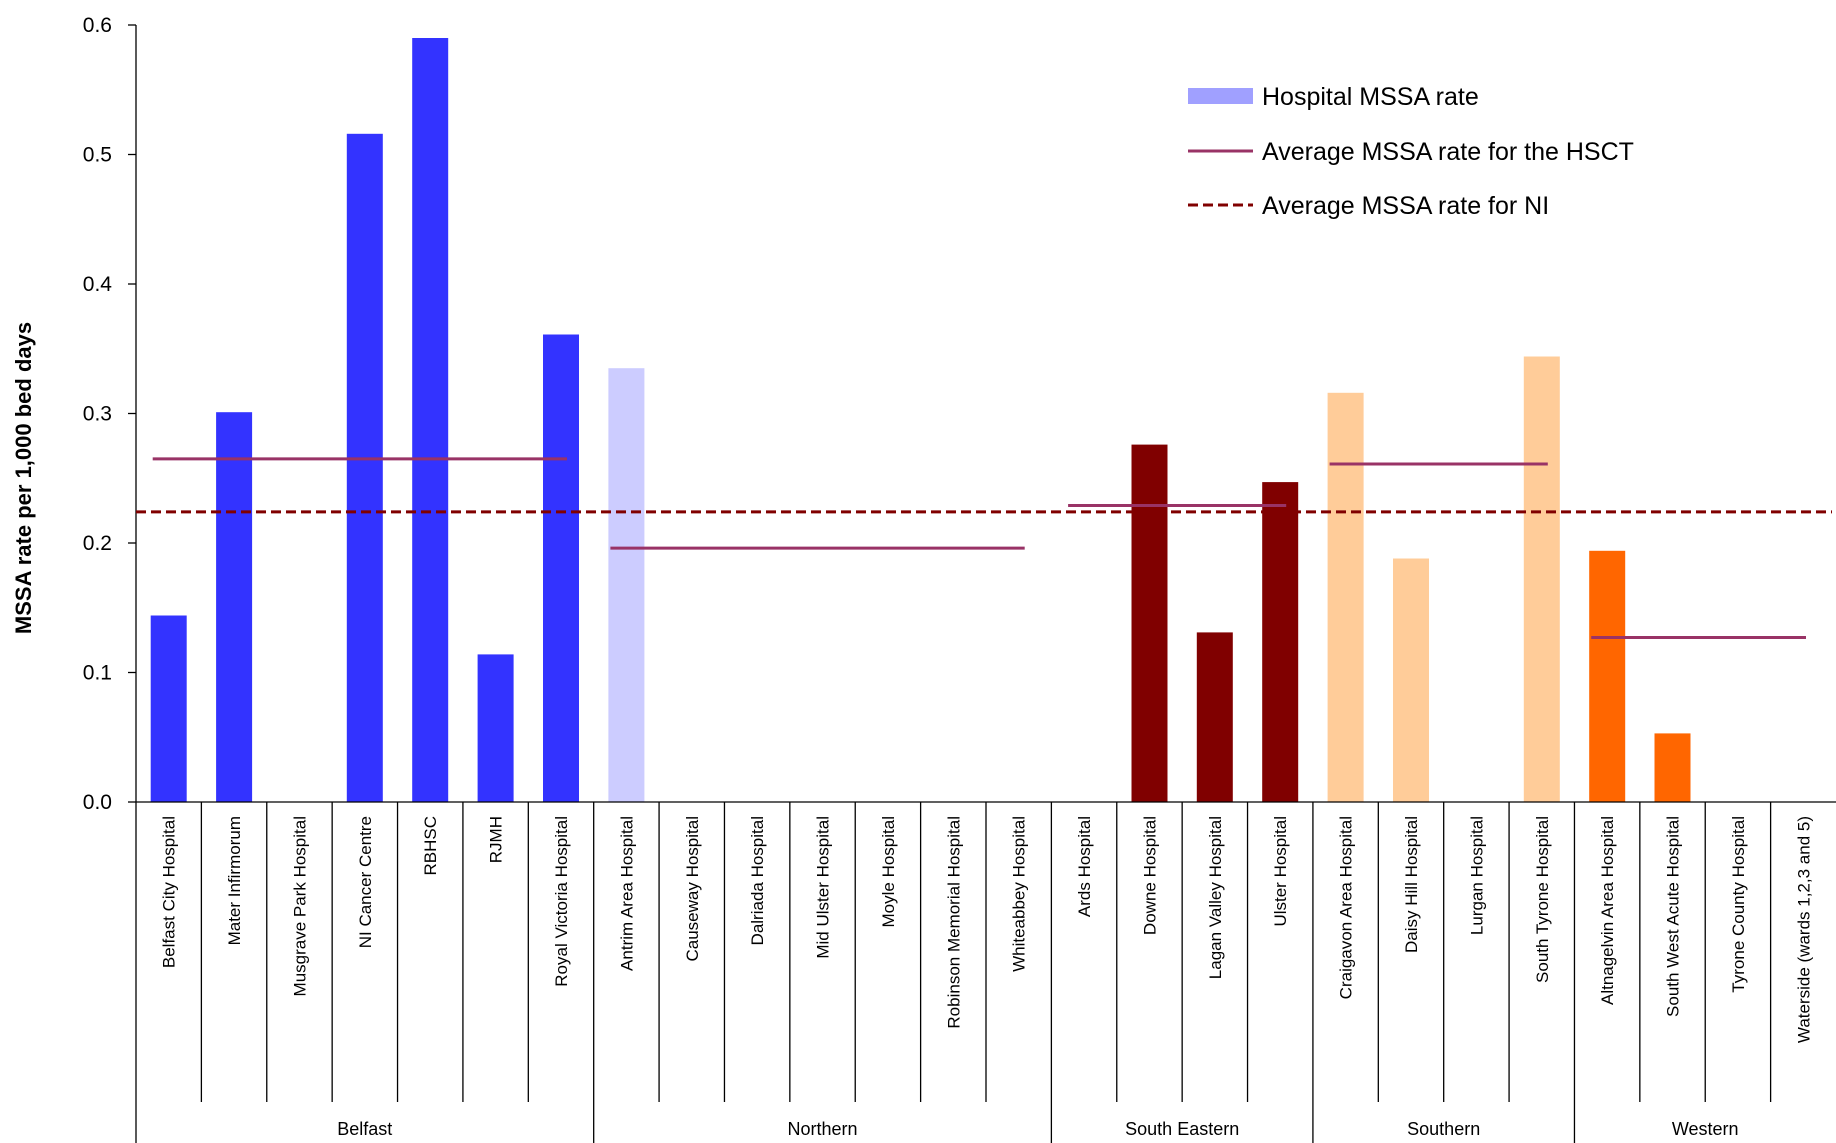  What do you see at coordinates (1370, 97) in the screenshot?
I see `legend-label: Hospital MSSA rate` at bounding box center [1370, 97].